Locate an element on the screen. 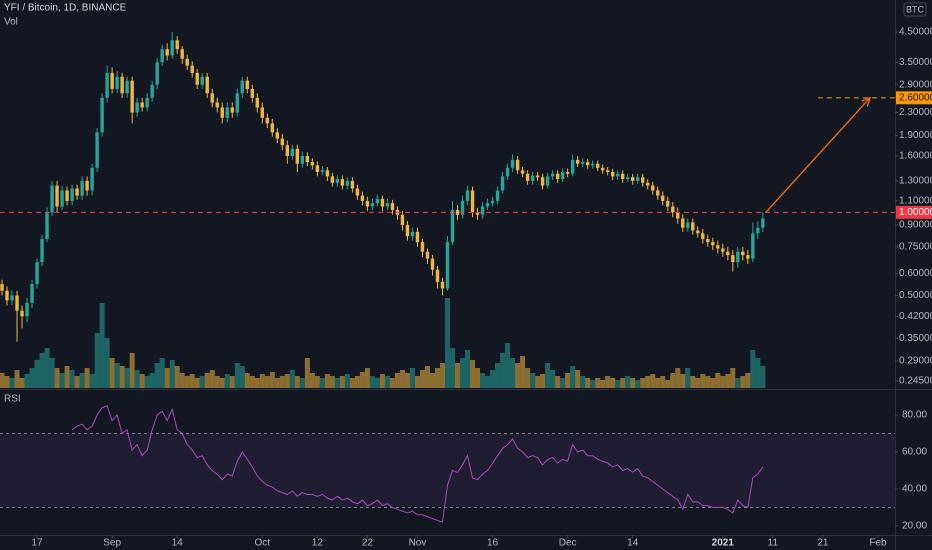 The width and height of the screenshot is (932, 550). x-tick-label: 14 is located at coordinates (178, 543).